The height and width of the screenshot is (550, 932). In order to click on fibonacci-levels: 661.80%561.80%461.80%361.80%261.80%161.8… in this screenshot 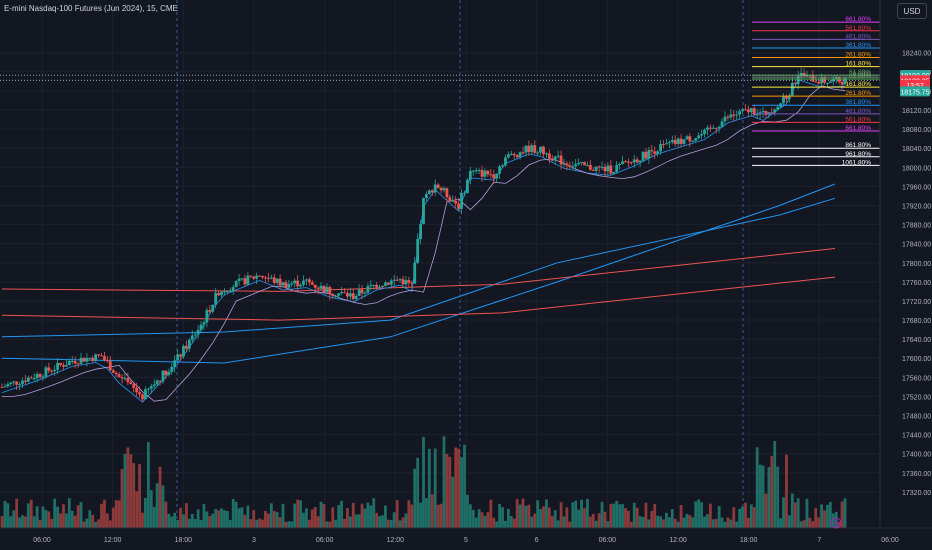, I will do `click(816, 91)`.